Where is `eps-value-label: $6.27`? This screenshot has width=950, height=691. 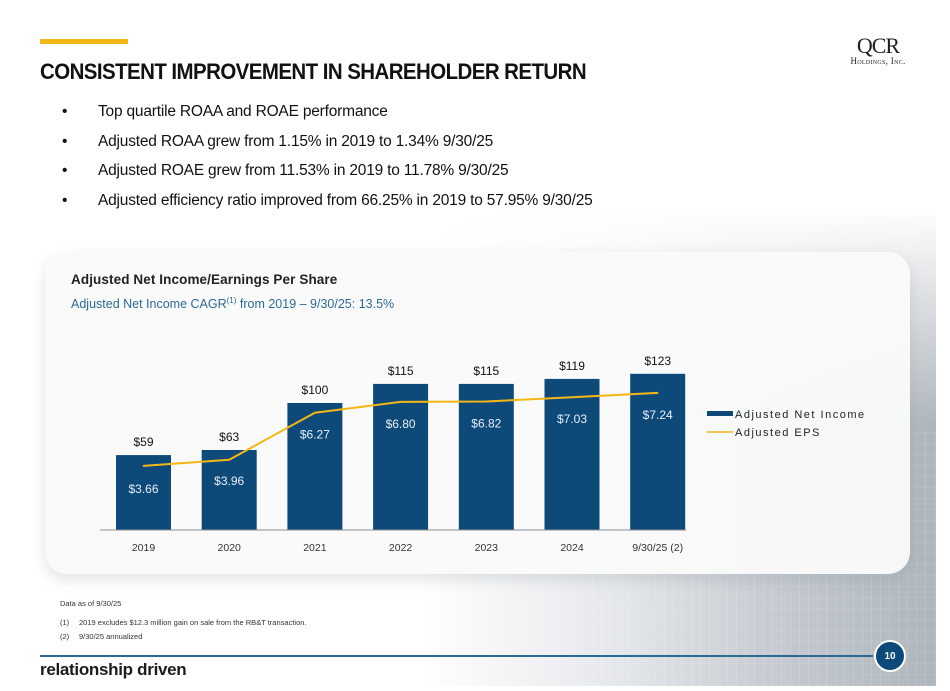
eps-value-label: $6.27 is located at coordinates (315, 435).